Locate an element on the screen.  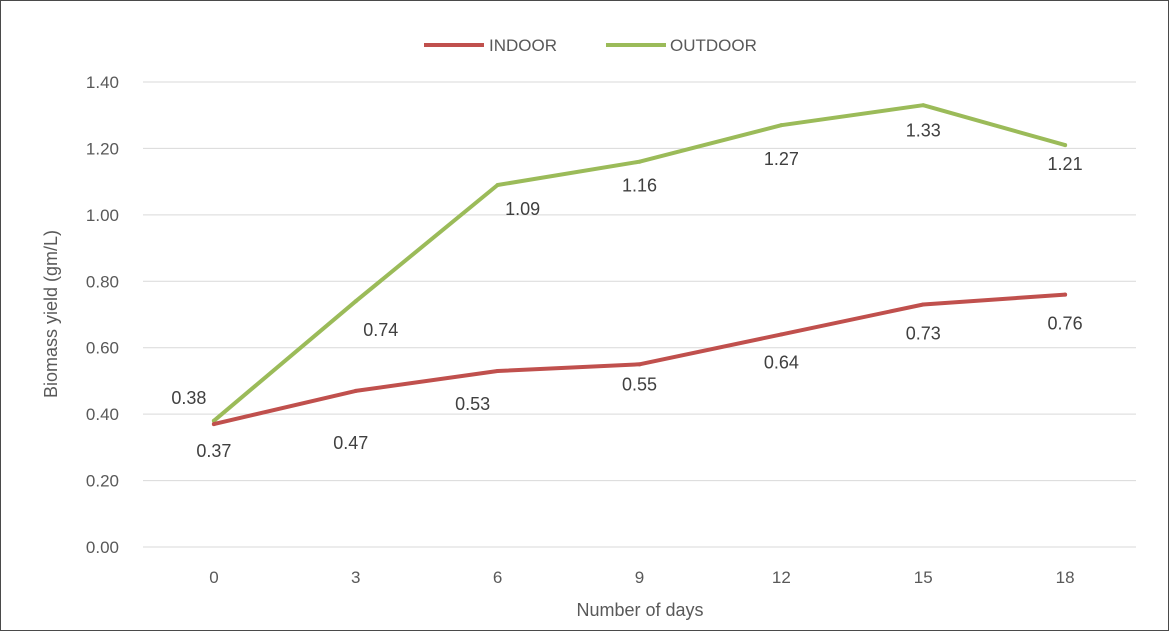
y-tick-label: 0.80 is located at coordinates (102, 281).